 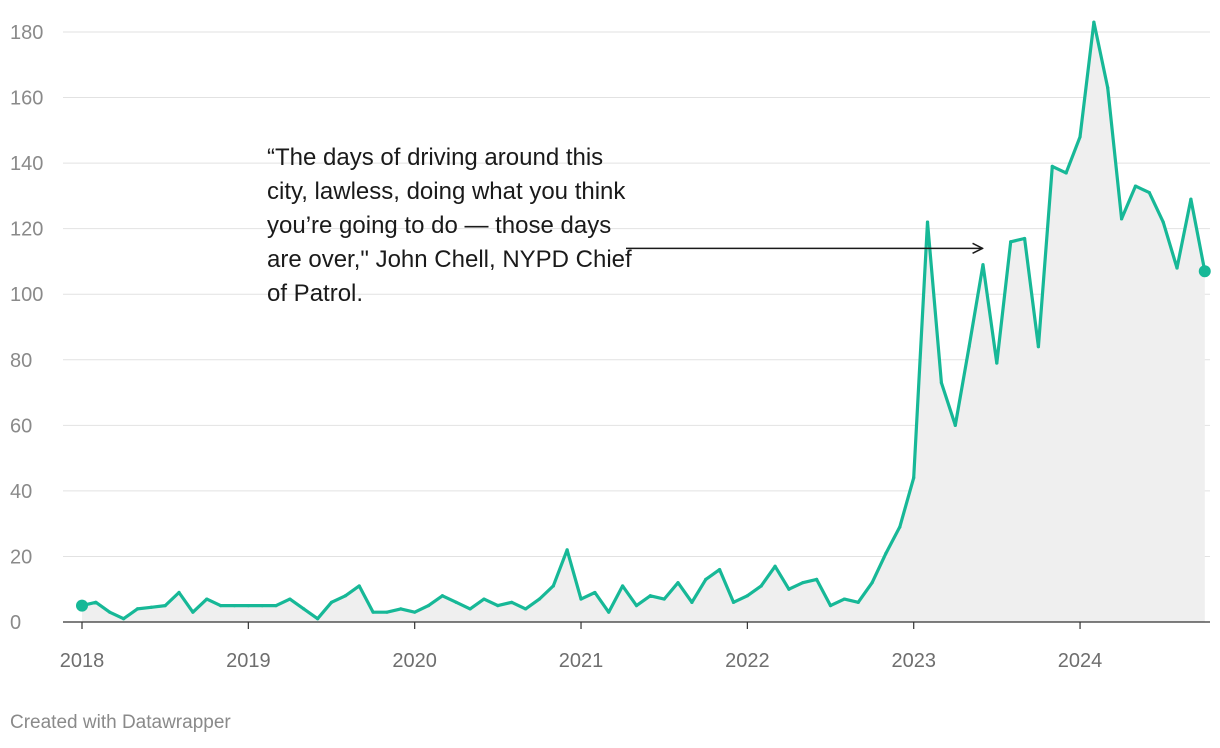 I want to click on y-tick-label: 20, so click(x=21, y=557).